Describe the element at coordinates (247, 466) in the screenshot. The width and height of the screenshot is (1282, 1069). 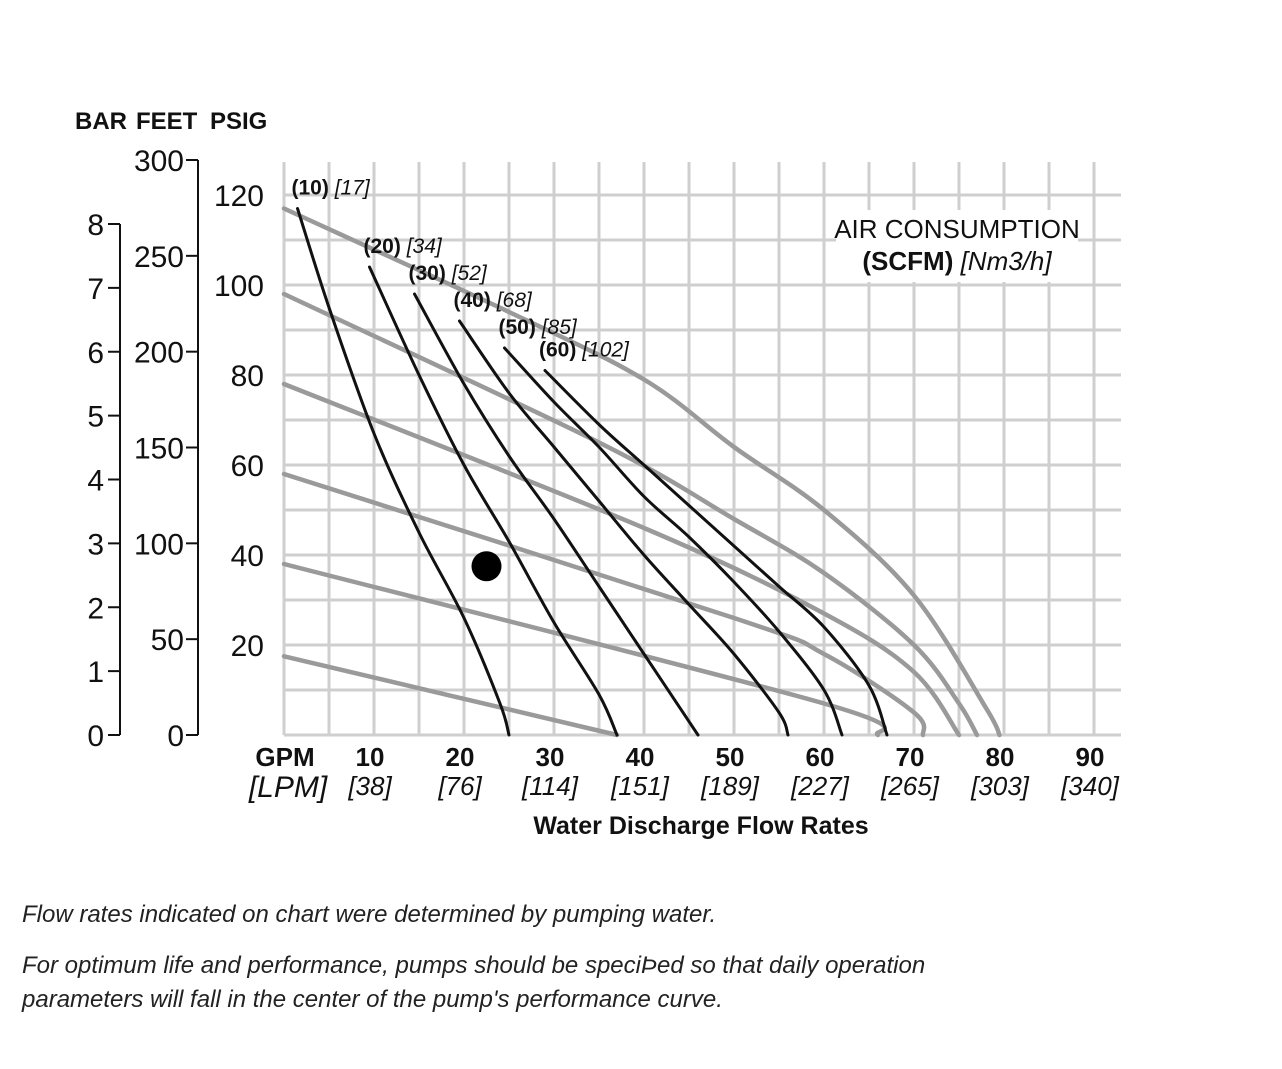
I see `psig-tick-label: 60` at that location.